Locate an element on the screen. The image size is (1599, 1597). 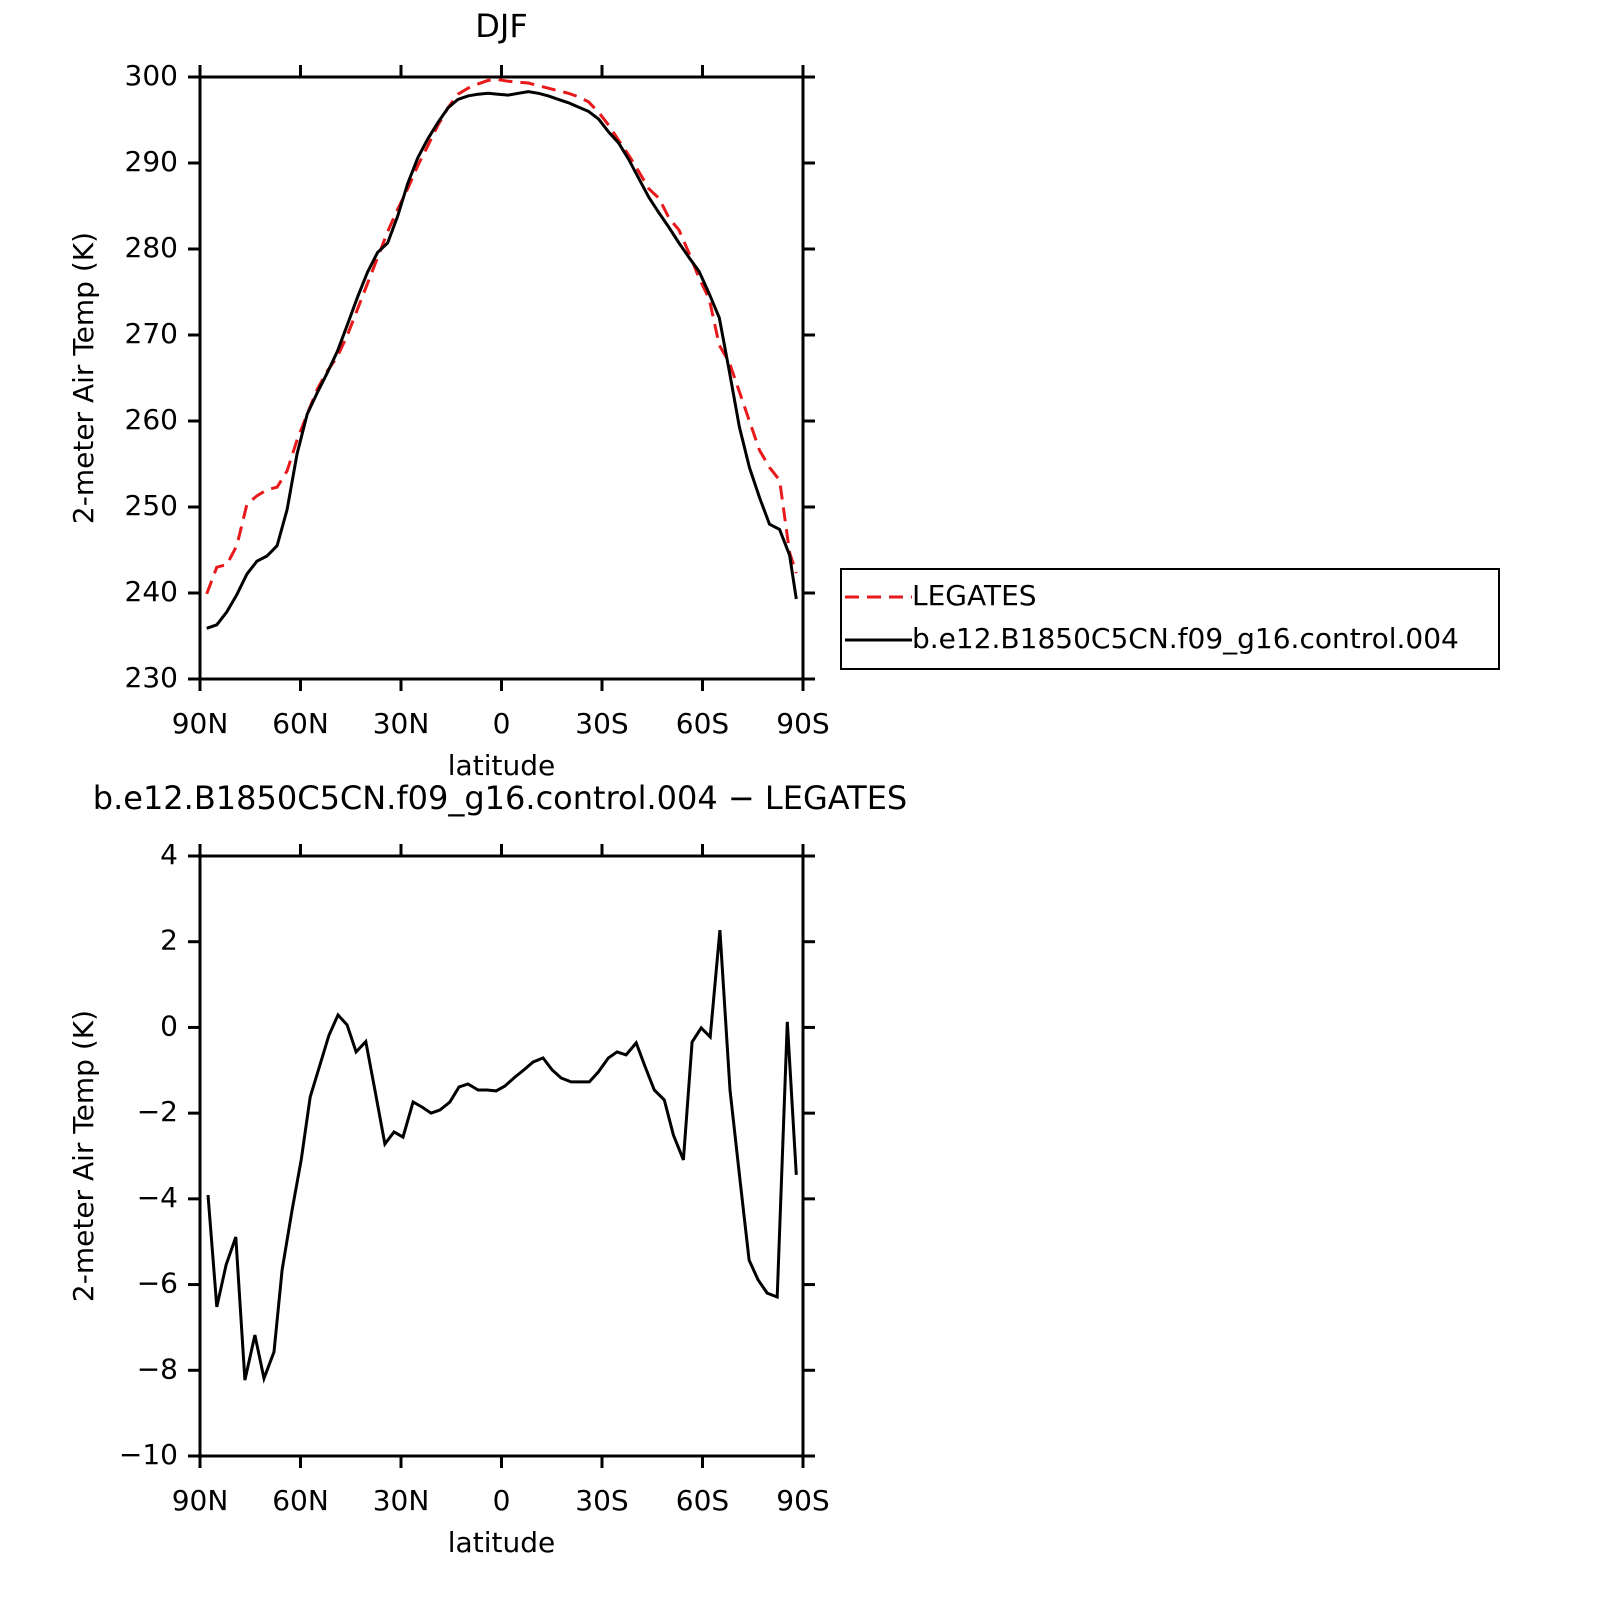
y-tick-label: 4 is located at coordinates (169, 854).